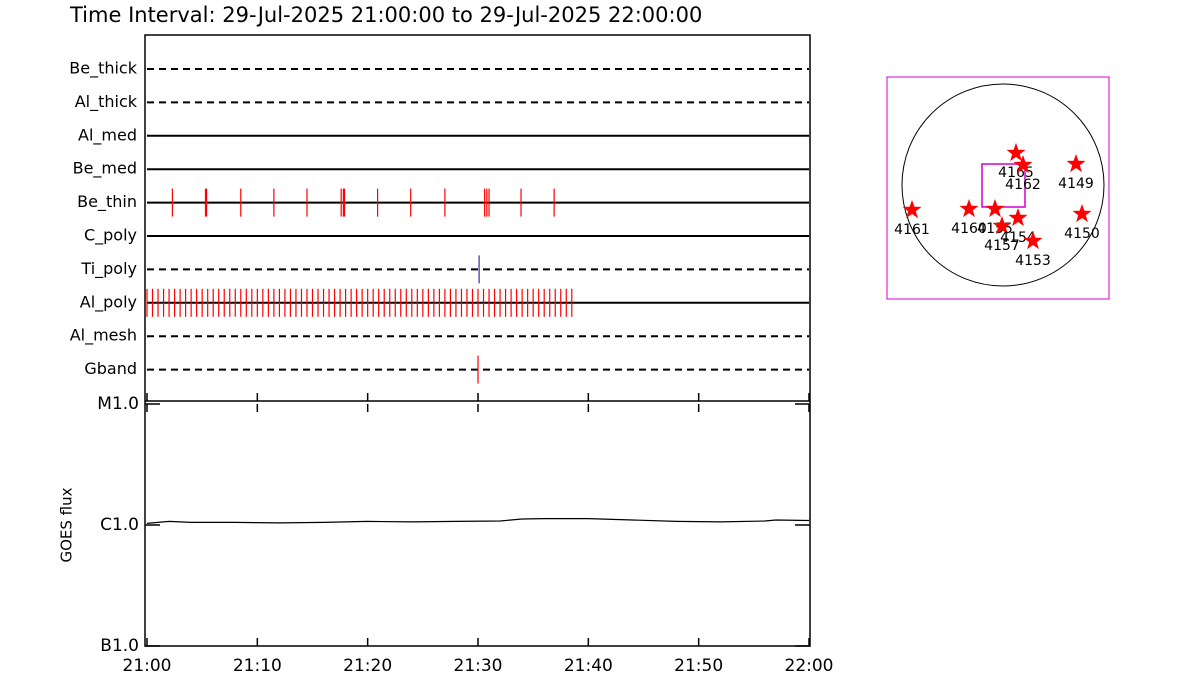 The height and width of the screenshot is (700, 1200). Describe the element at coordinates (110, 368) in the screenshot. I see `row-label: Gband` at that location.